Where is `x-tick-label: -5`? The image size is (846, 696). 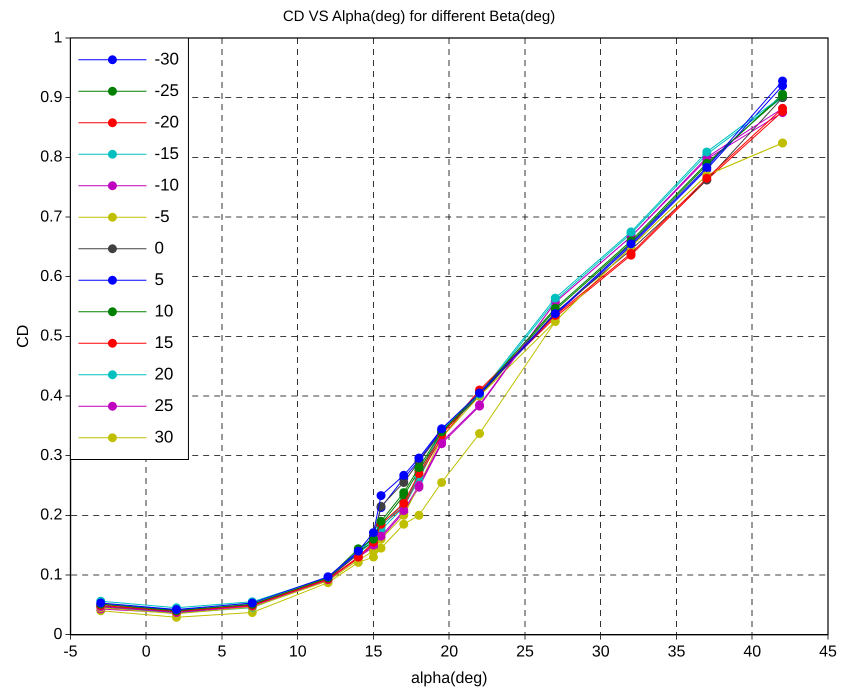 x-tick-label: -5 is located at coordinates (70, 652).